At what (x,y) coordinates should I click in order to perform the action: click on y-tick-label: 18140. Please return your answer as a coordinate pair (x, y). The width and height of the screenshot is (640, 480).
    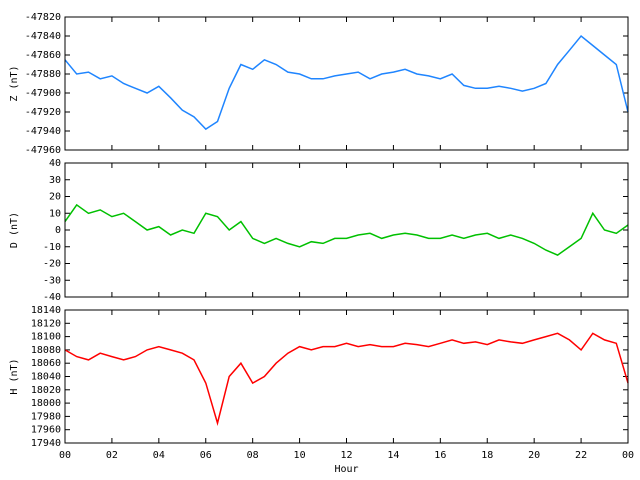
    Looking at the image, I should click on (46, 310).